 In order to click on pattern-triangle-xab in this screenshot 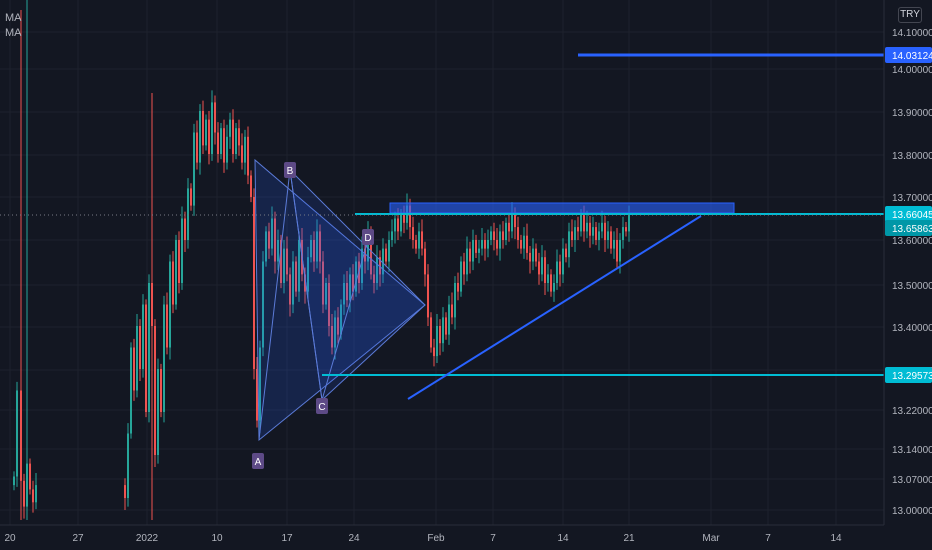, I will do `click(340, 300)`.